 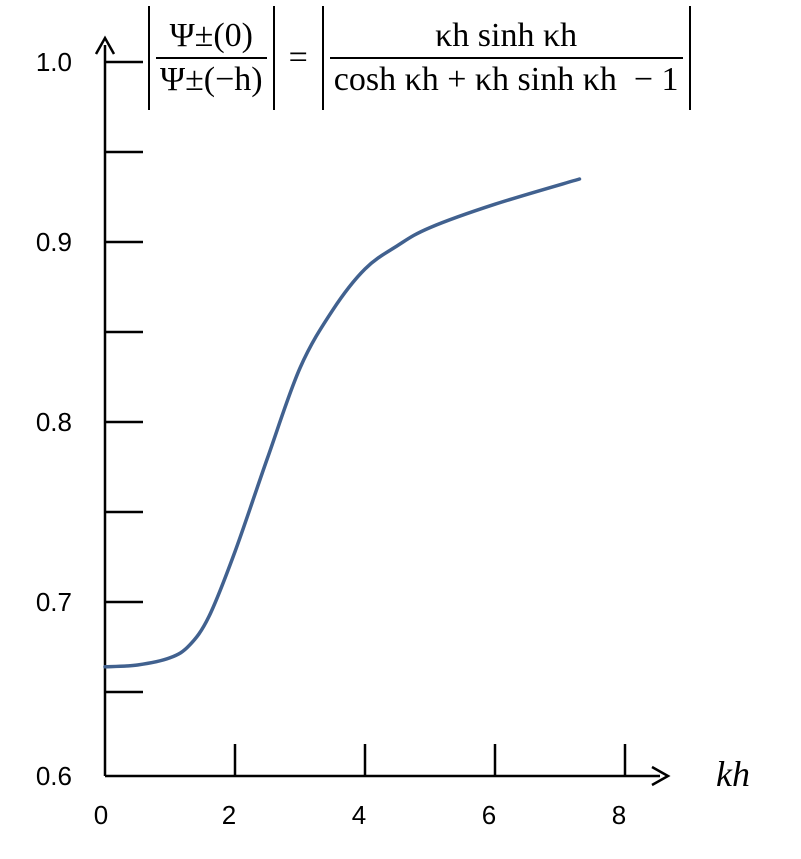 What do you see at coordinates (54, 62) in the screenshot?
I see `y-tick-label: 1.0` at bounding box center [54, 62].